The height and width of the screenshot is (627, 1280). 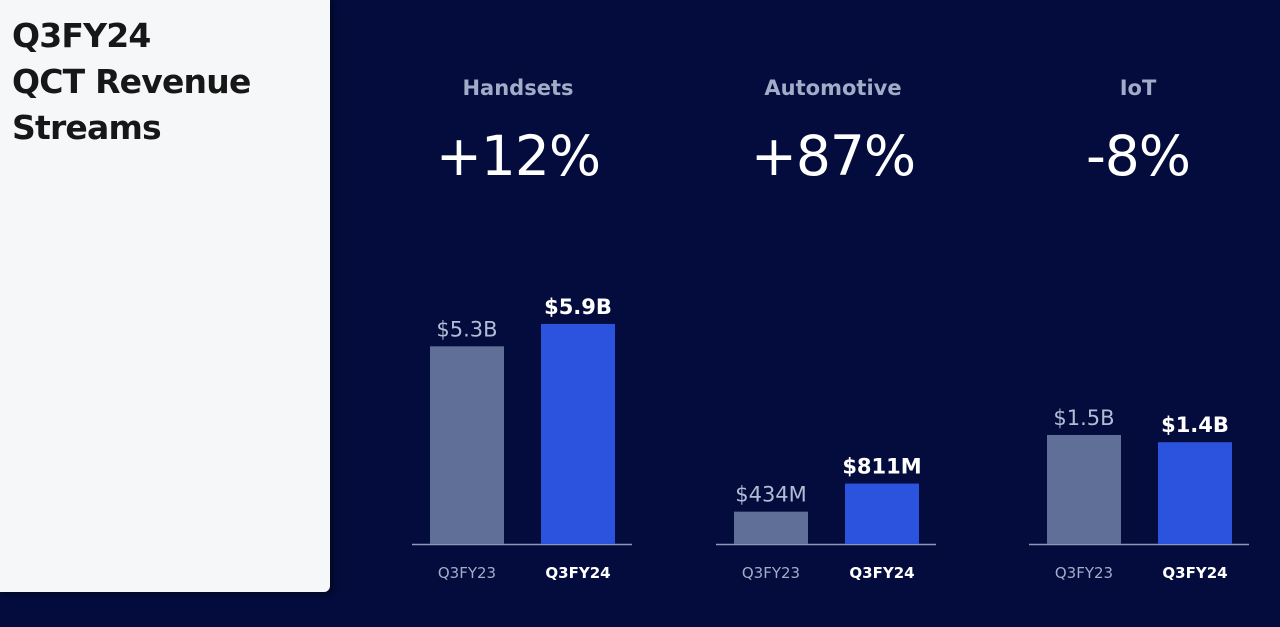 What do you see at coordinates (881, 573) in the screenshot?
I see `automotive-tick-label-q3fy24: Q3FY24` at bounding box center [881, 573].